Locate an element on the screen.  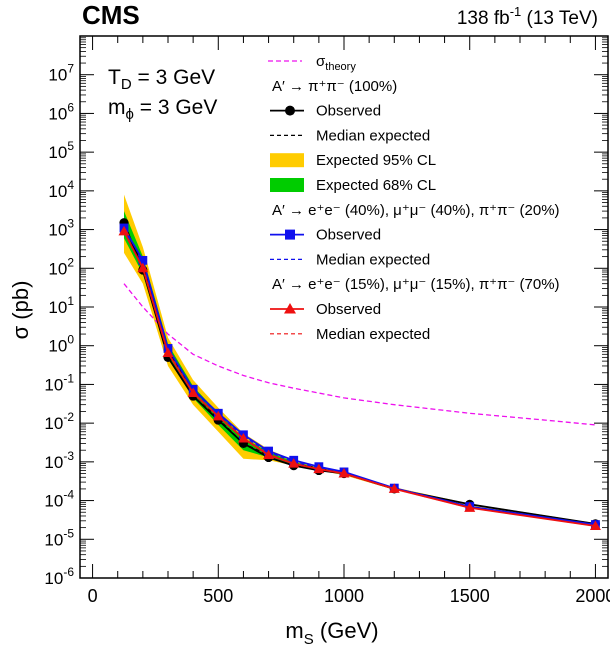
y-axis-label: σ (pb) is located at coordinates (20, 310).